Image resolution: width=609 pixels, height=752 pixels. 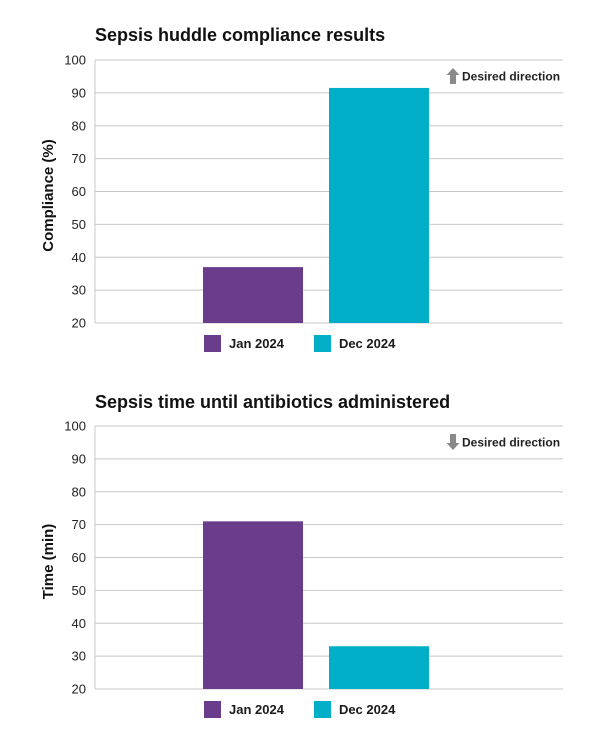 I want to click on y-axis-label: Compliance (%), so click(x=48, y=195).